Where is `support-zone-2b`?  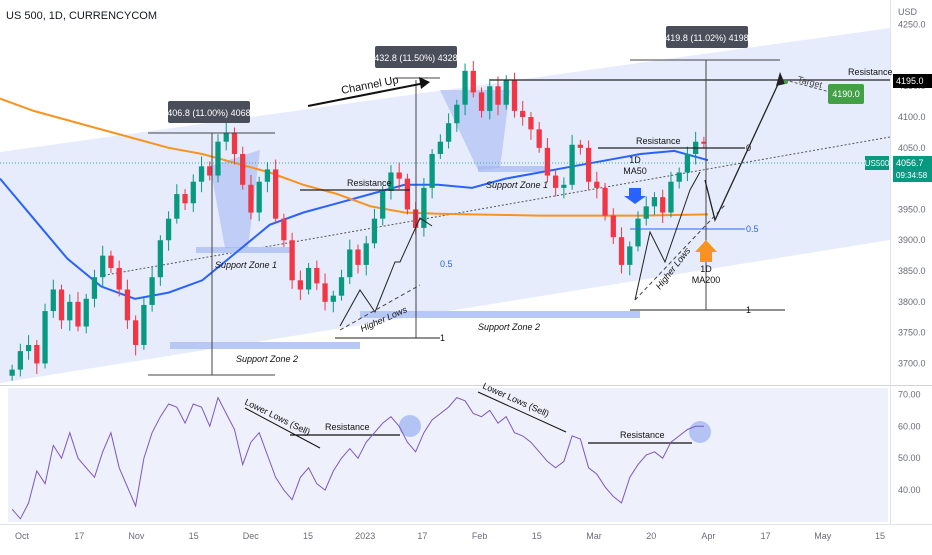
support-zone-2b is located at coordinates (500, 314).